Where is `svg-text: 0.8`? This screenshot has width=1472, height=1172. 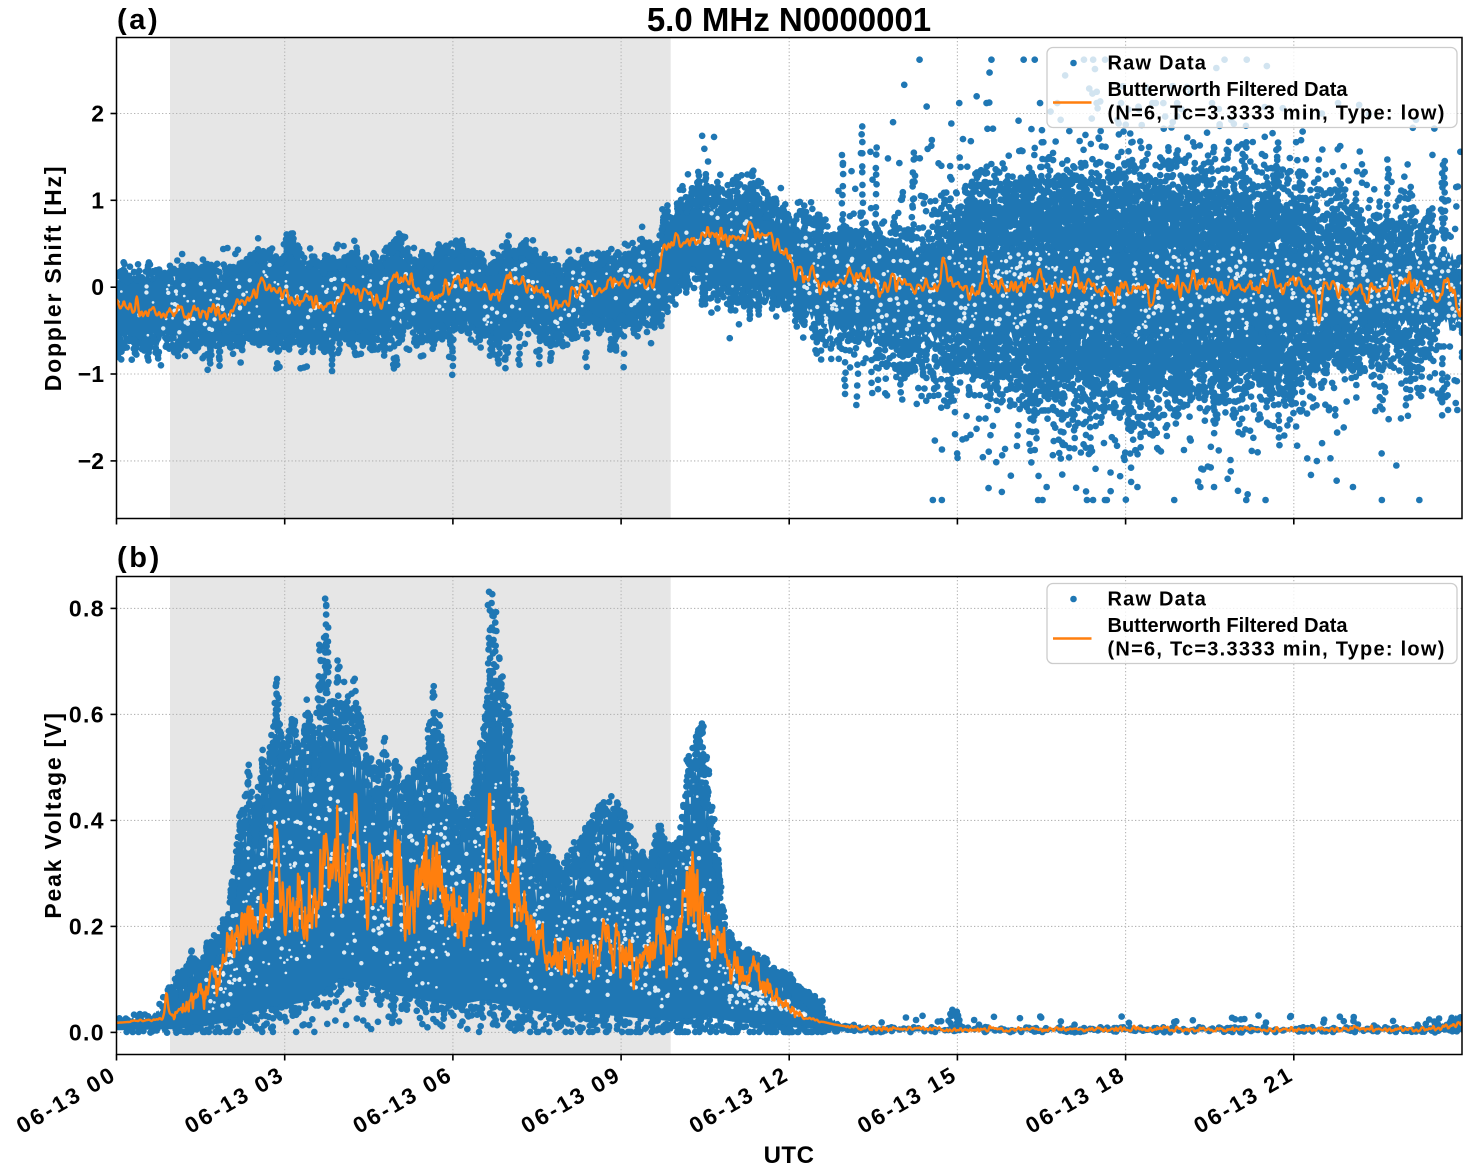 svg-text: 0.8 is located at coordinates (87, 608).